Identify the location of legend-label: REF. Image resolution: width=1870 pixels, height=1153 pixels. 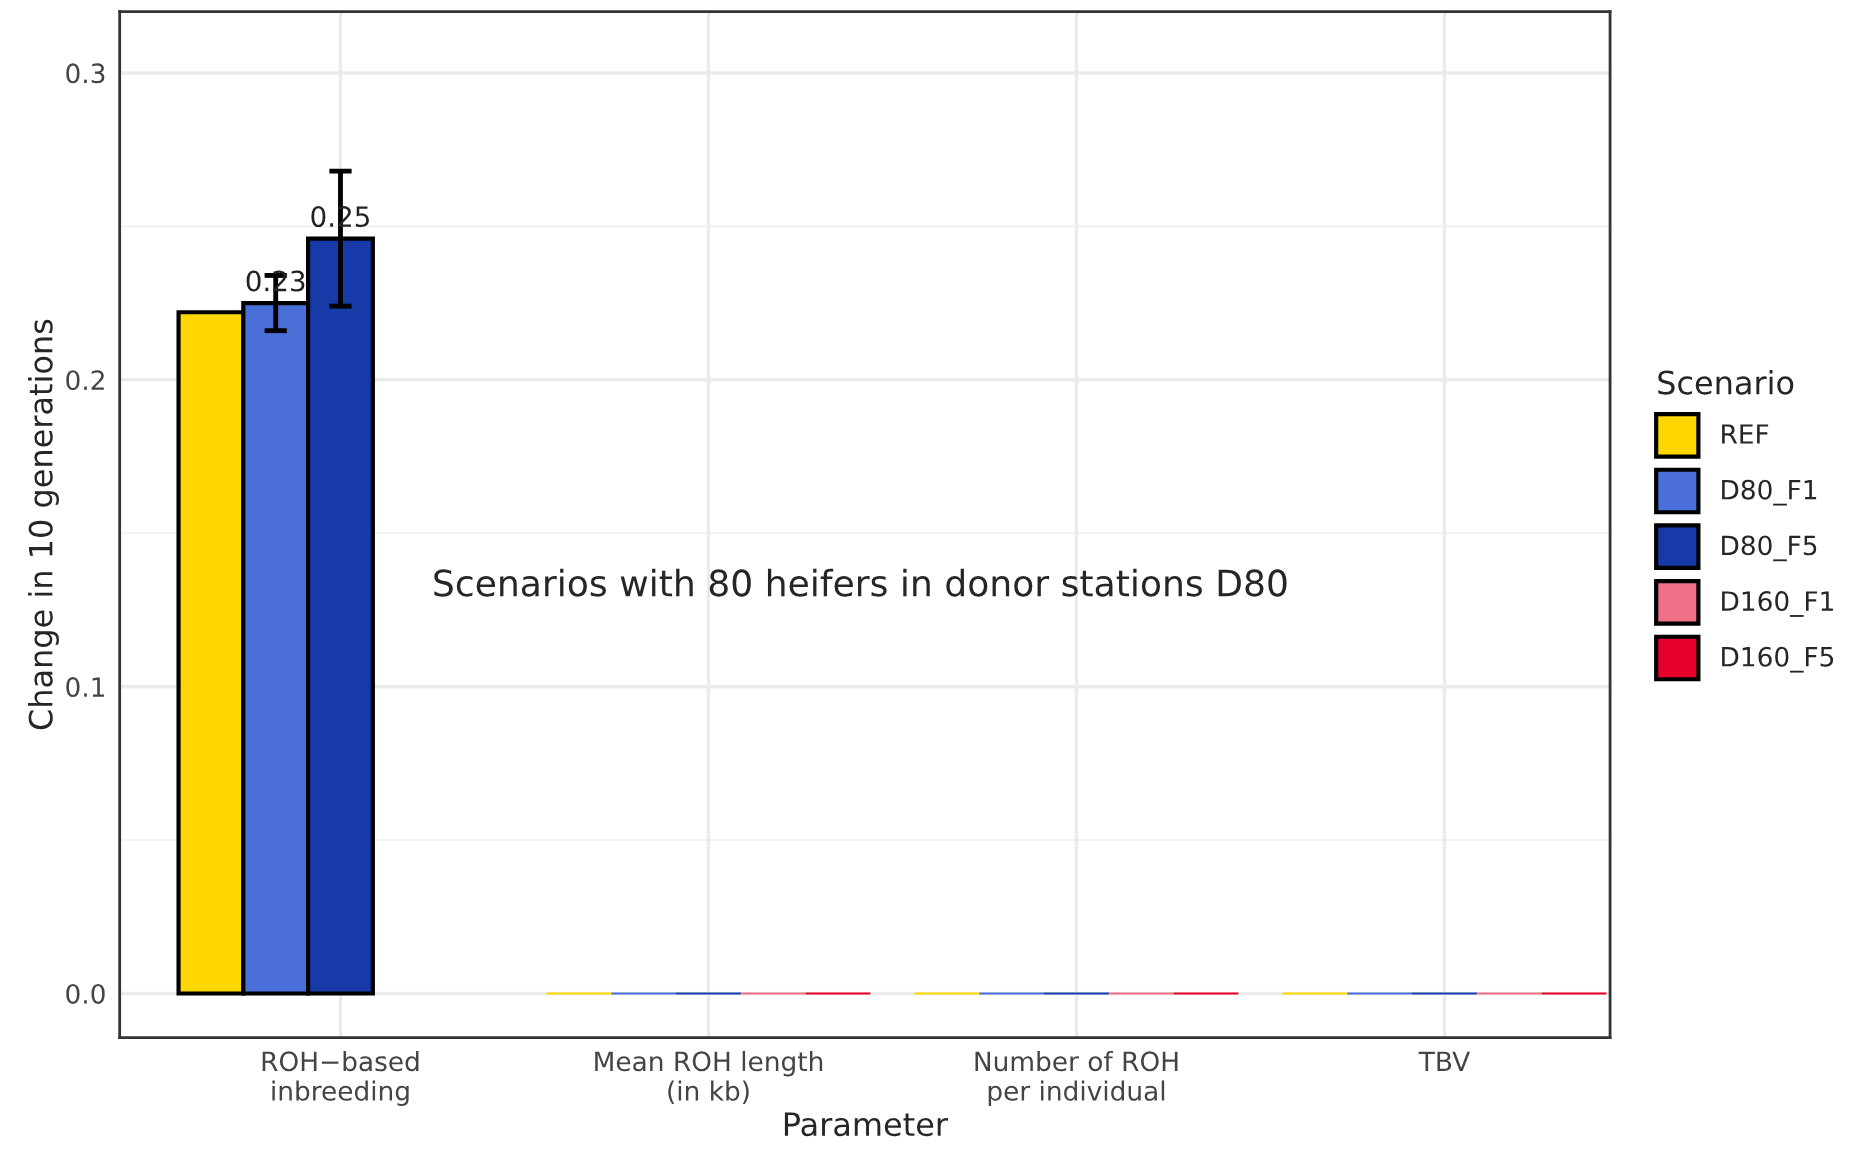
(1745, 434).